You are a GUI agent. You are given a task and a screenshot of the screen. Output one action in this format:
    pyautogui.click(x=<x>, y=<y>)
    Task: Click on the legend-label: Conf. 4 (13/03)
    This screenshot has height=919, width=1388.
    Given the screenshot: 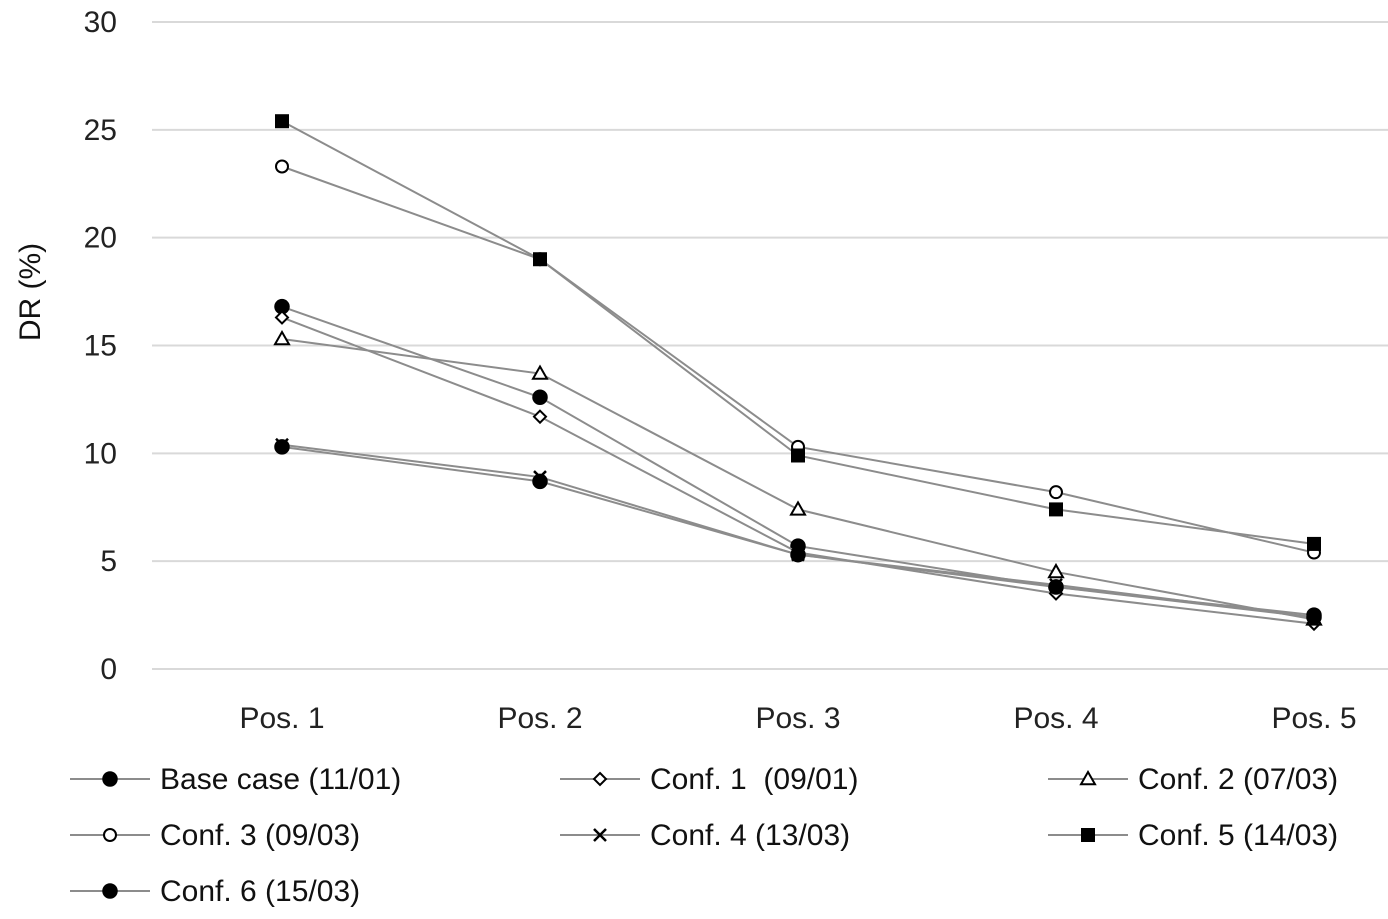 What is the action you would take?
    pyautogui.click(x=750, y=835)
    